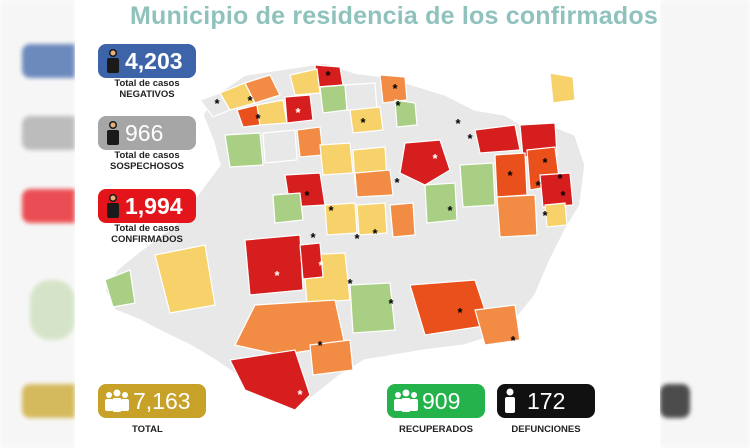 This screenshot has width=750, height=448. I want to click on region-s-vh, so click(450, 307).